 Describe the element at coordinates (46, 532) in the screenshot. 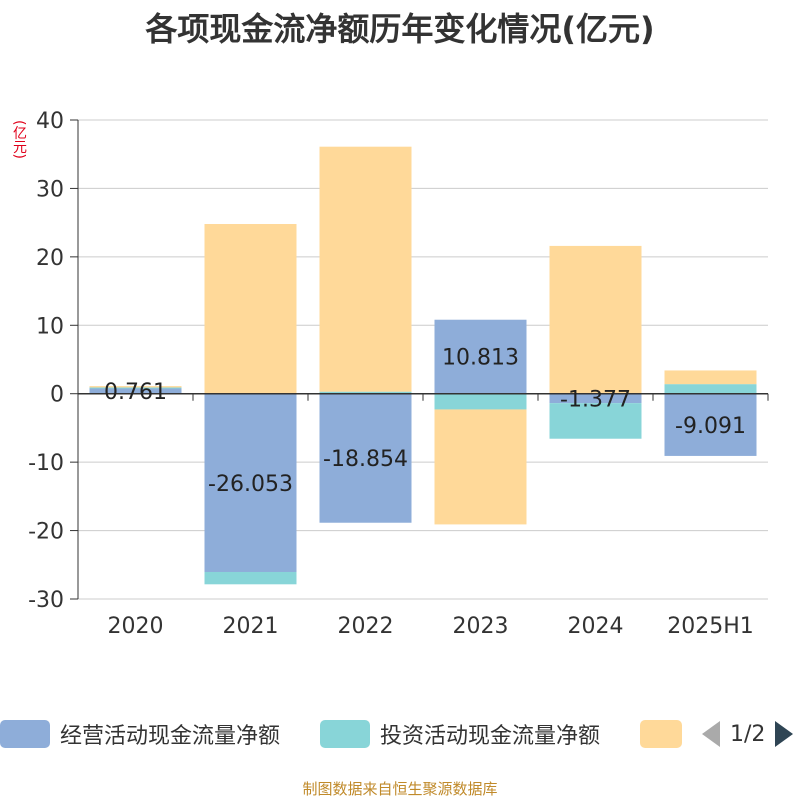

I see `y-tick-label: -20` at that location.